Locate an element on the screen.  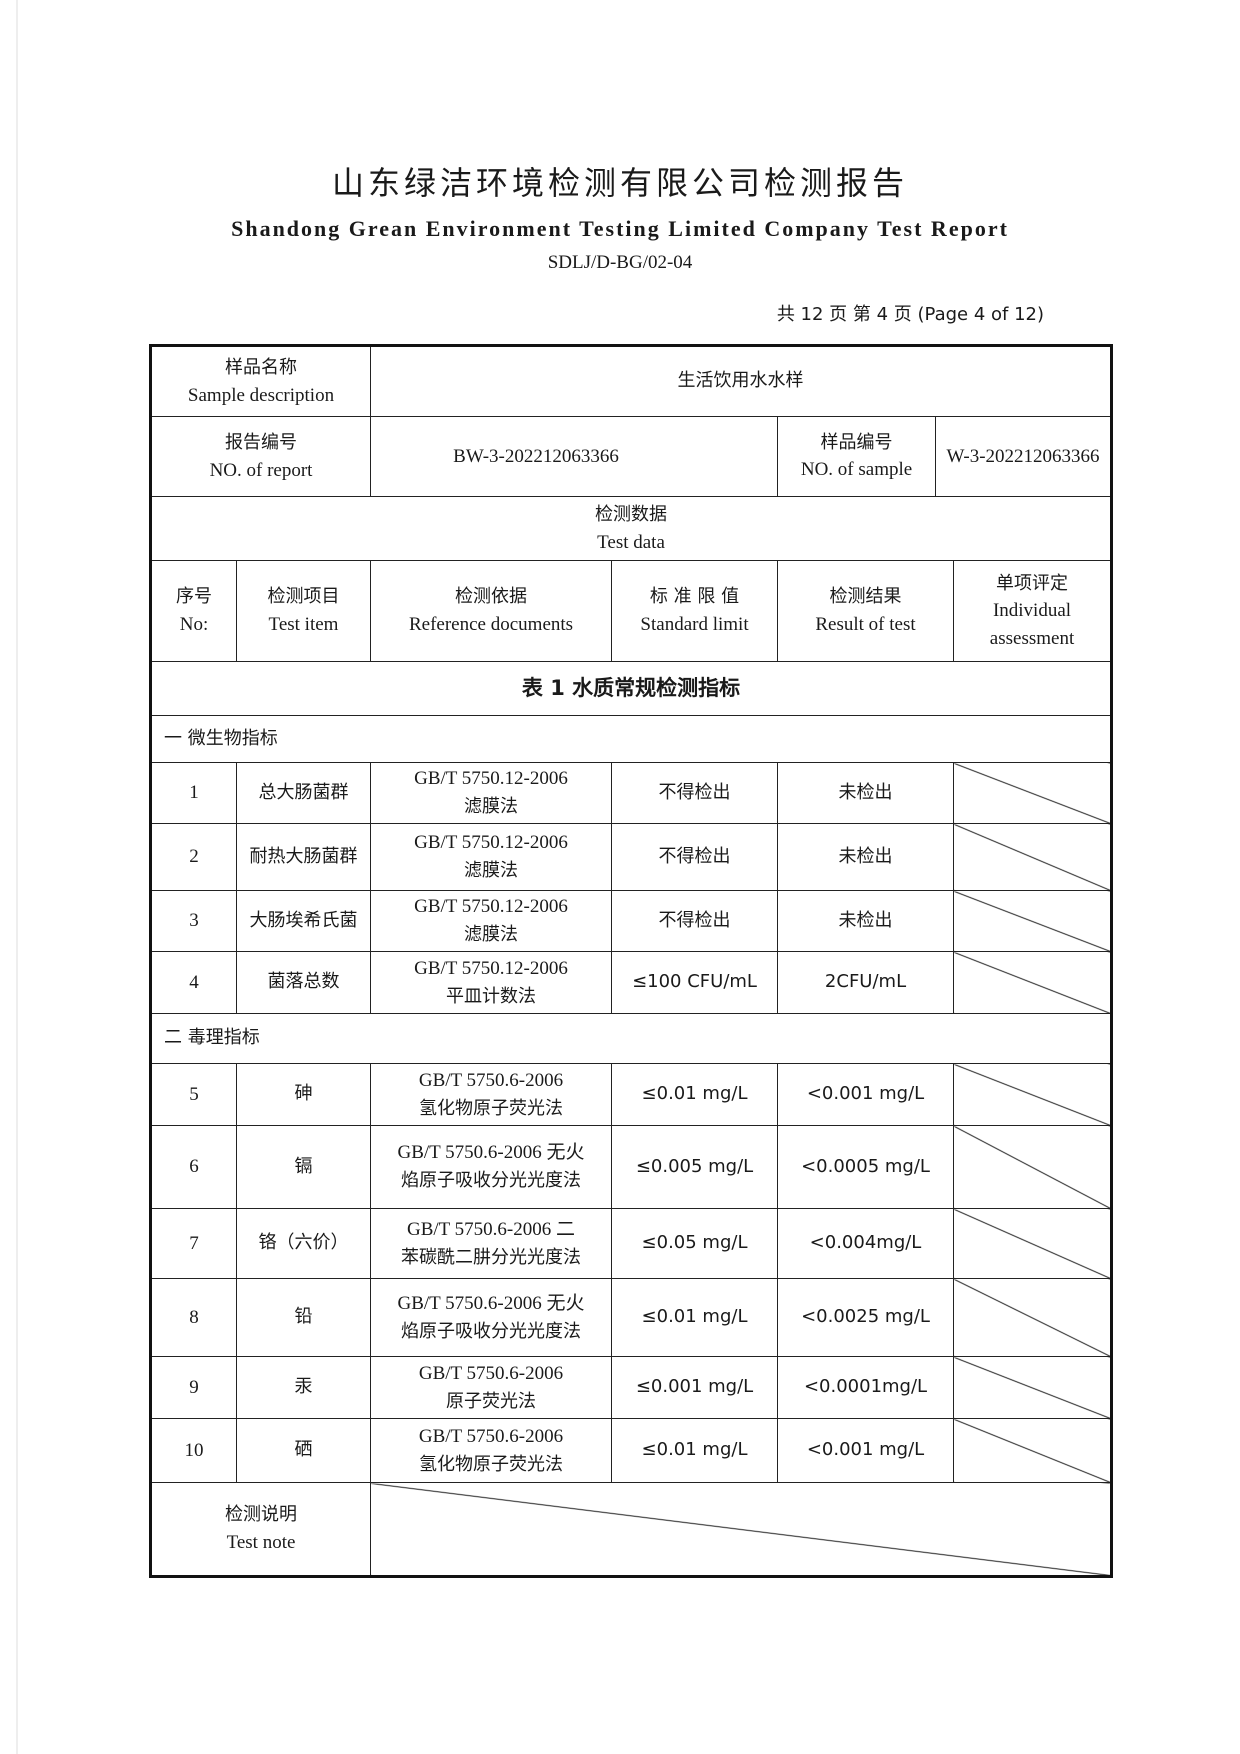
column-header: 单项评定 Individual assessment is located at coordinates (1033, 611).